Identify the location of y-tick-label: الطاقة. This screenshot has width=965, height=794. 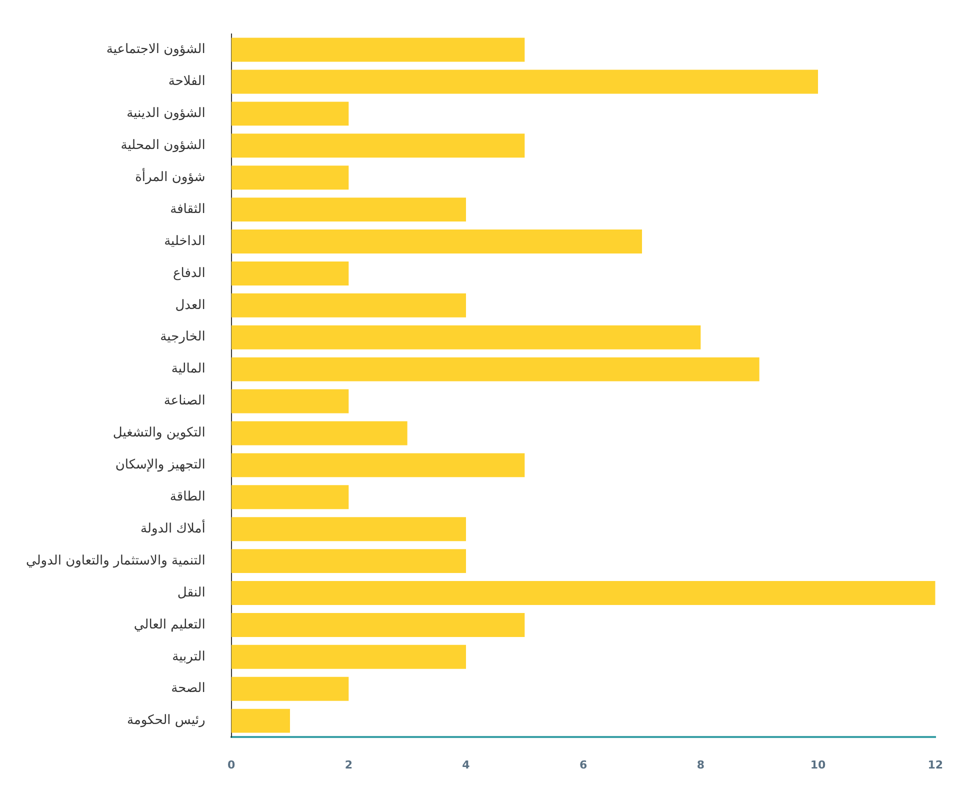
(188, 497).